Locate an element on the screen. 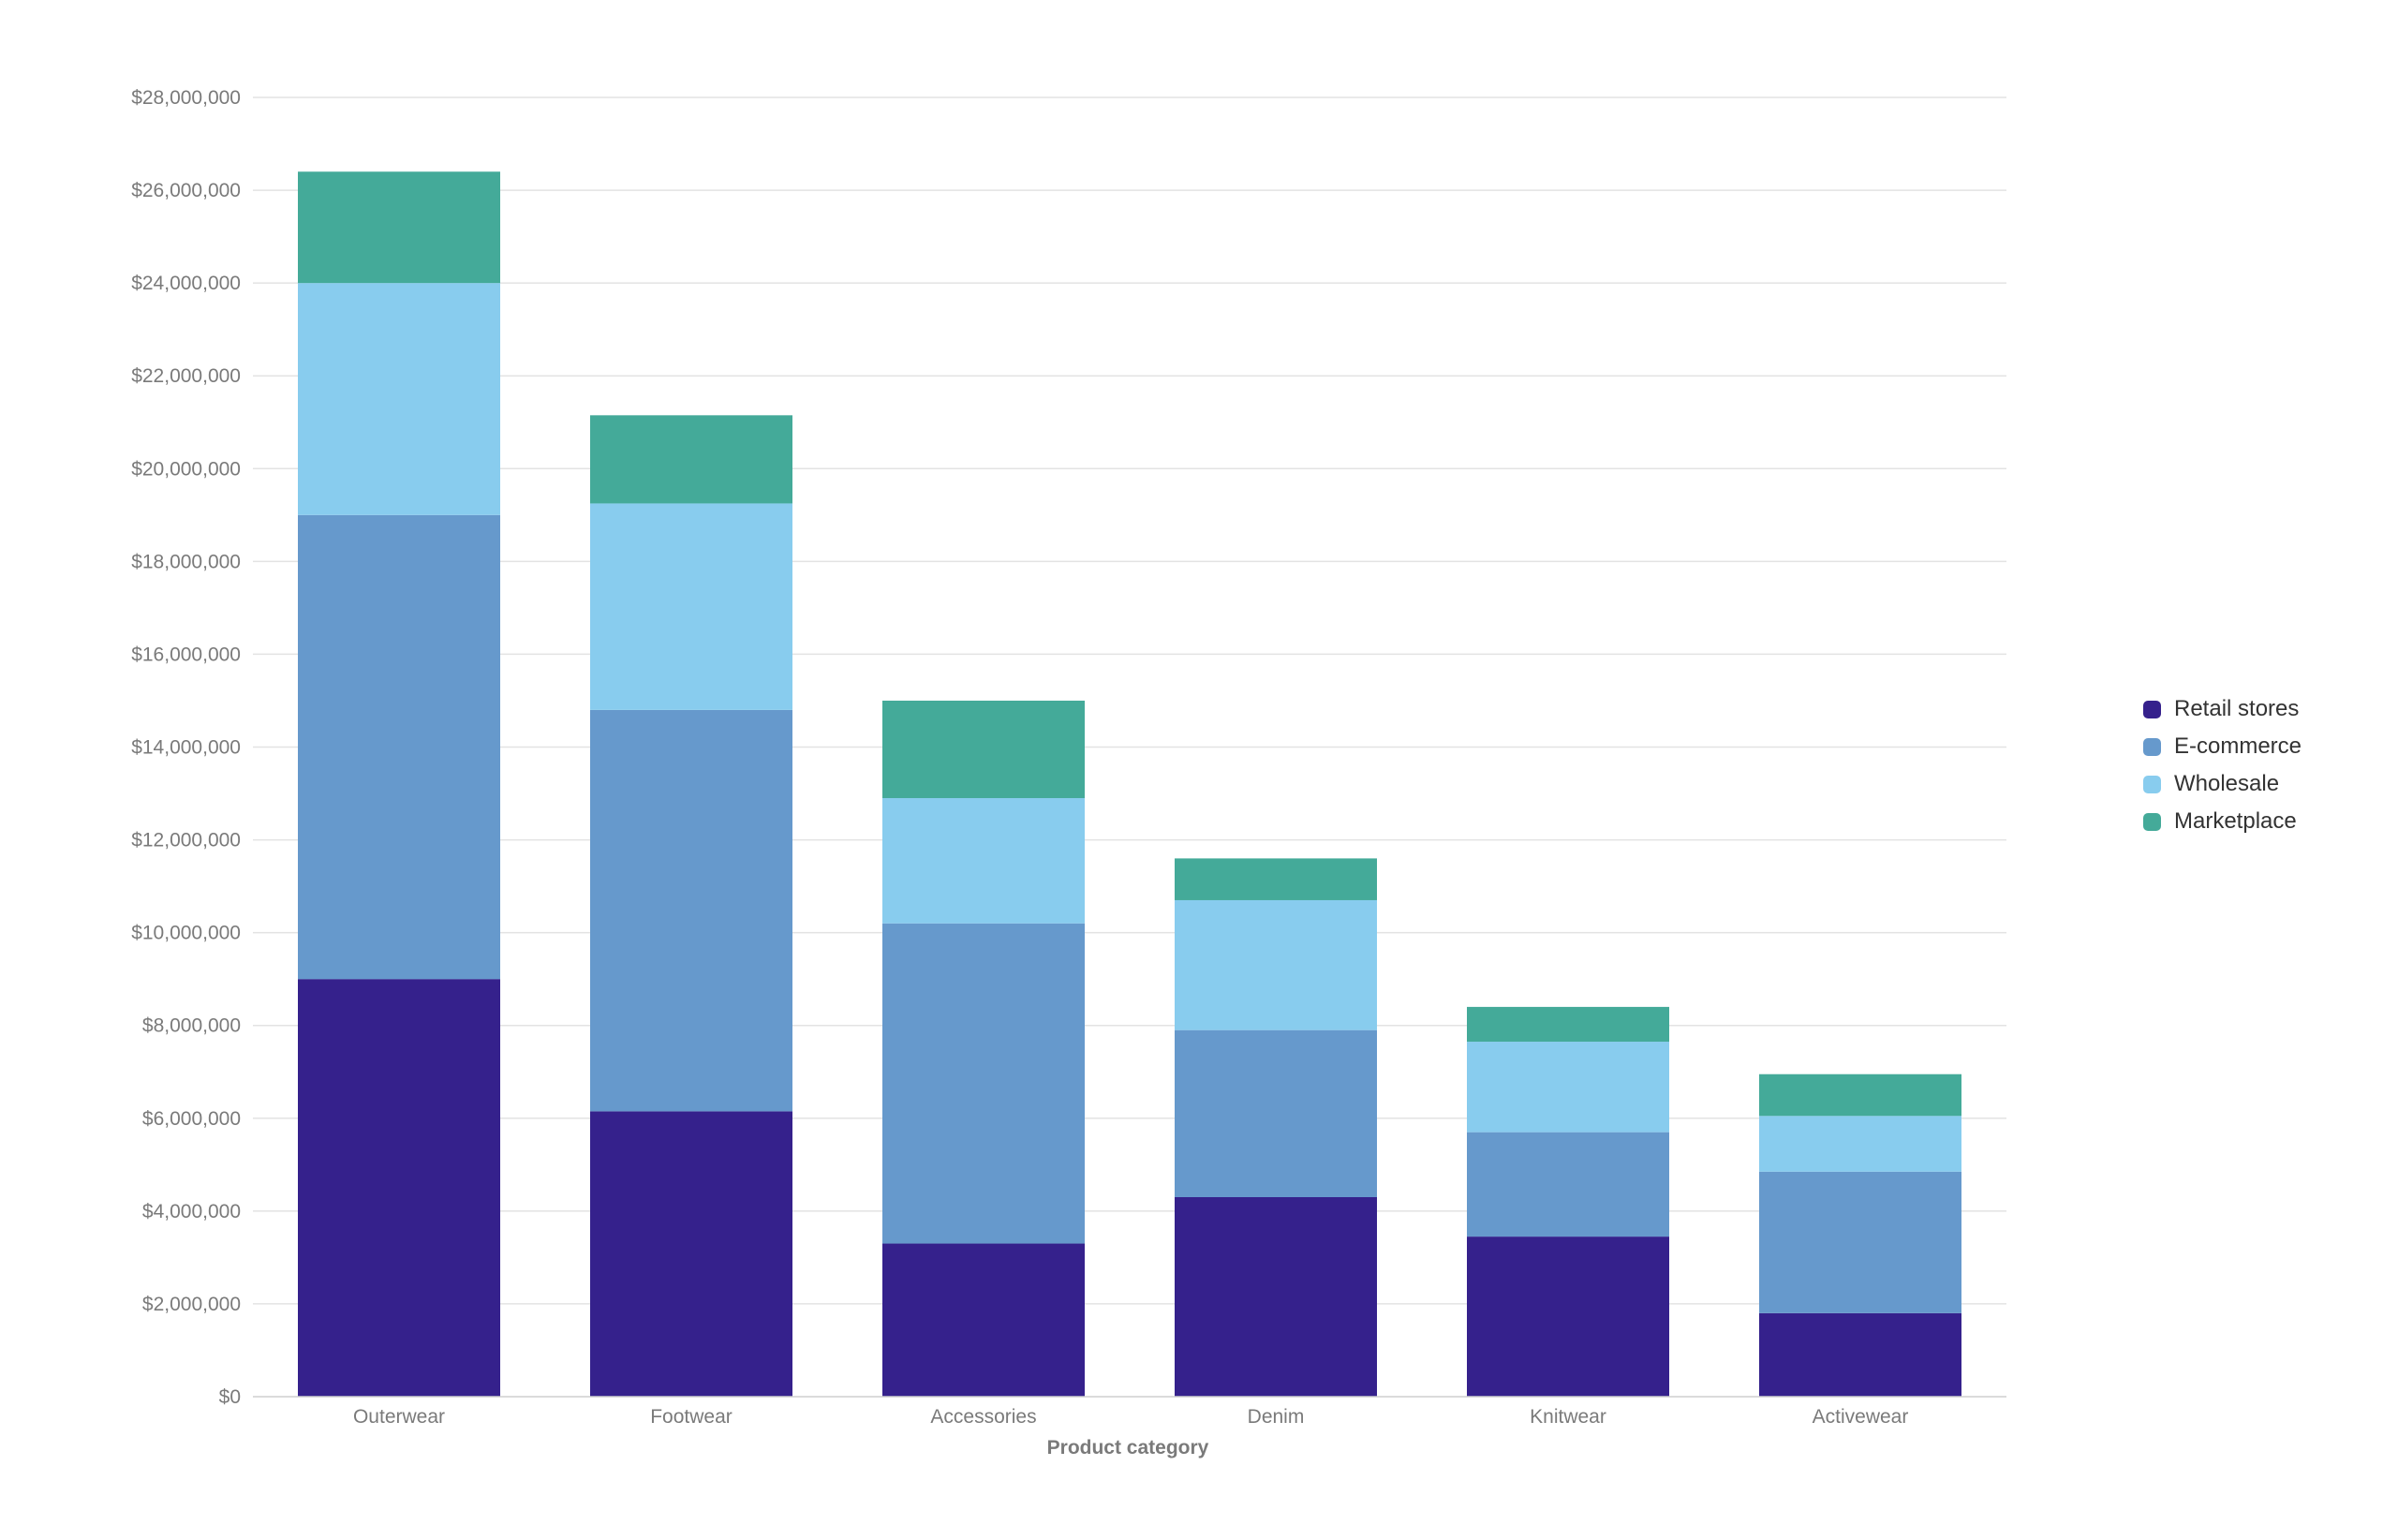 The width and height of the screenshot is (2383, 1540). bar-segment-wholesale-outerwear is located at coordinates (399, 399).